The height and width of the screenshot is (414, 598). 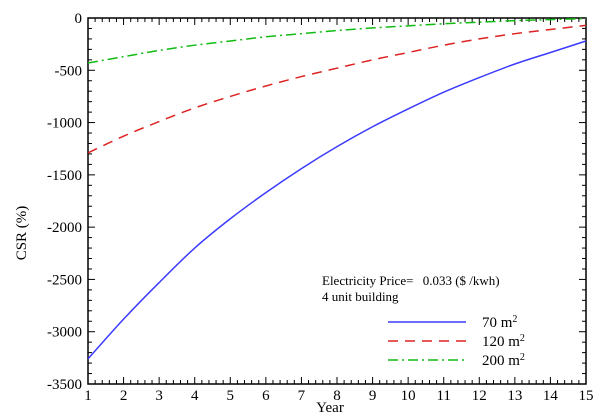 What do you see at coordinates (231, 396) in the screenshot?
I see `x-tick-label: 5` at bounding box center [231, 396].